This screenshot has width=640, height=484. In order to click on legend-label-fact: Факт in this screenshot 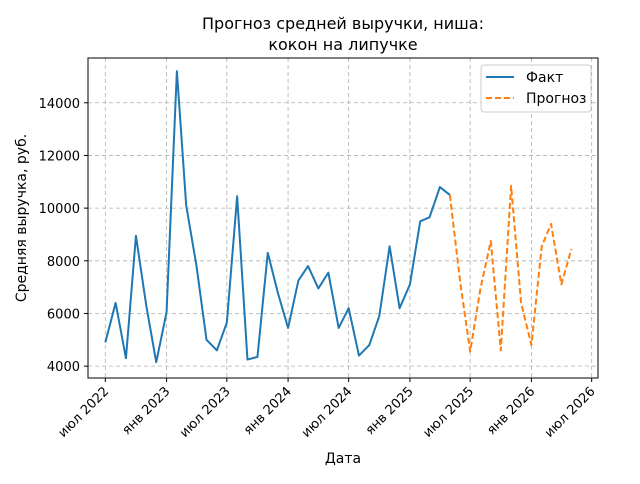, I will do `click(544, 78)`.